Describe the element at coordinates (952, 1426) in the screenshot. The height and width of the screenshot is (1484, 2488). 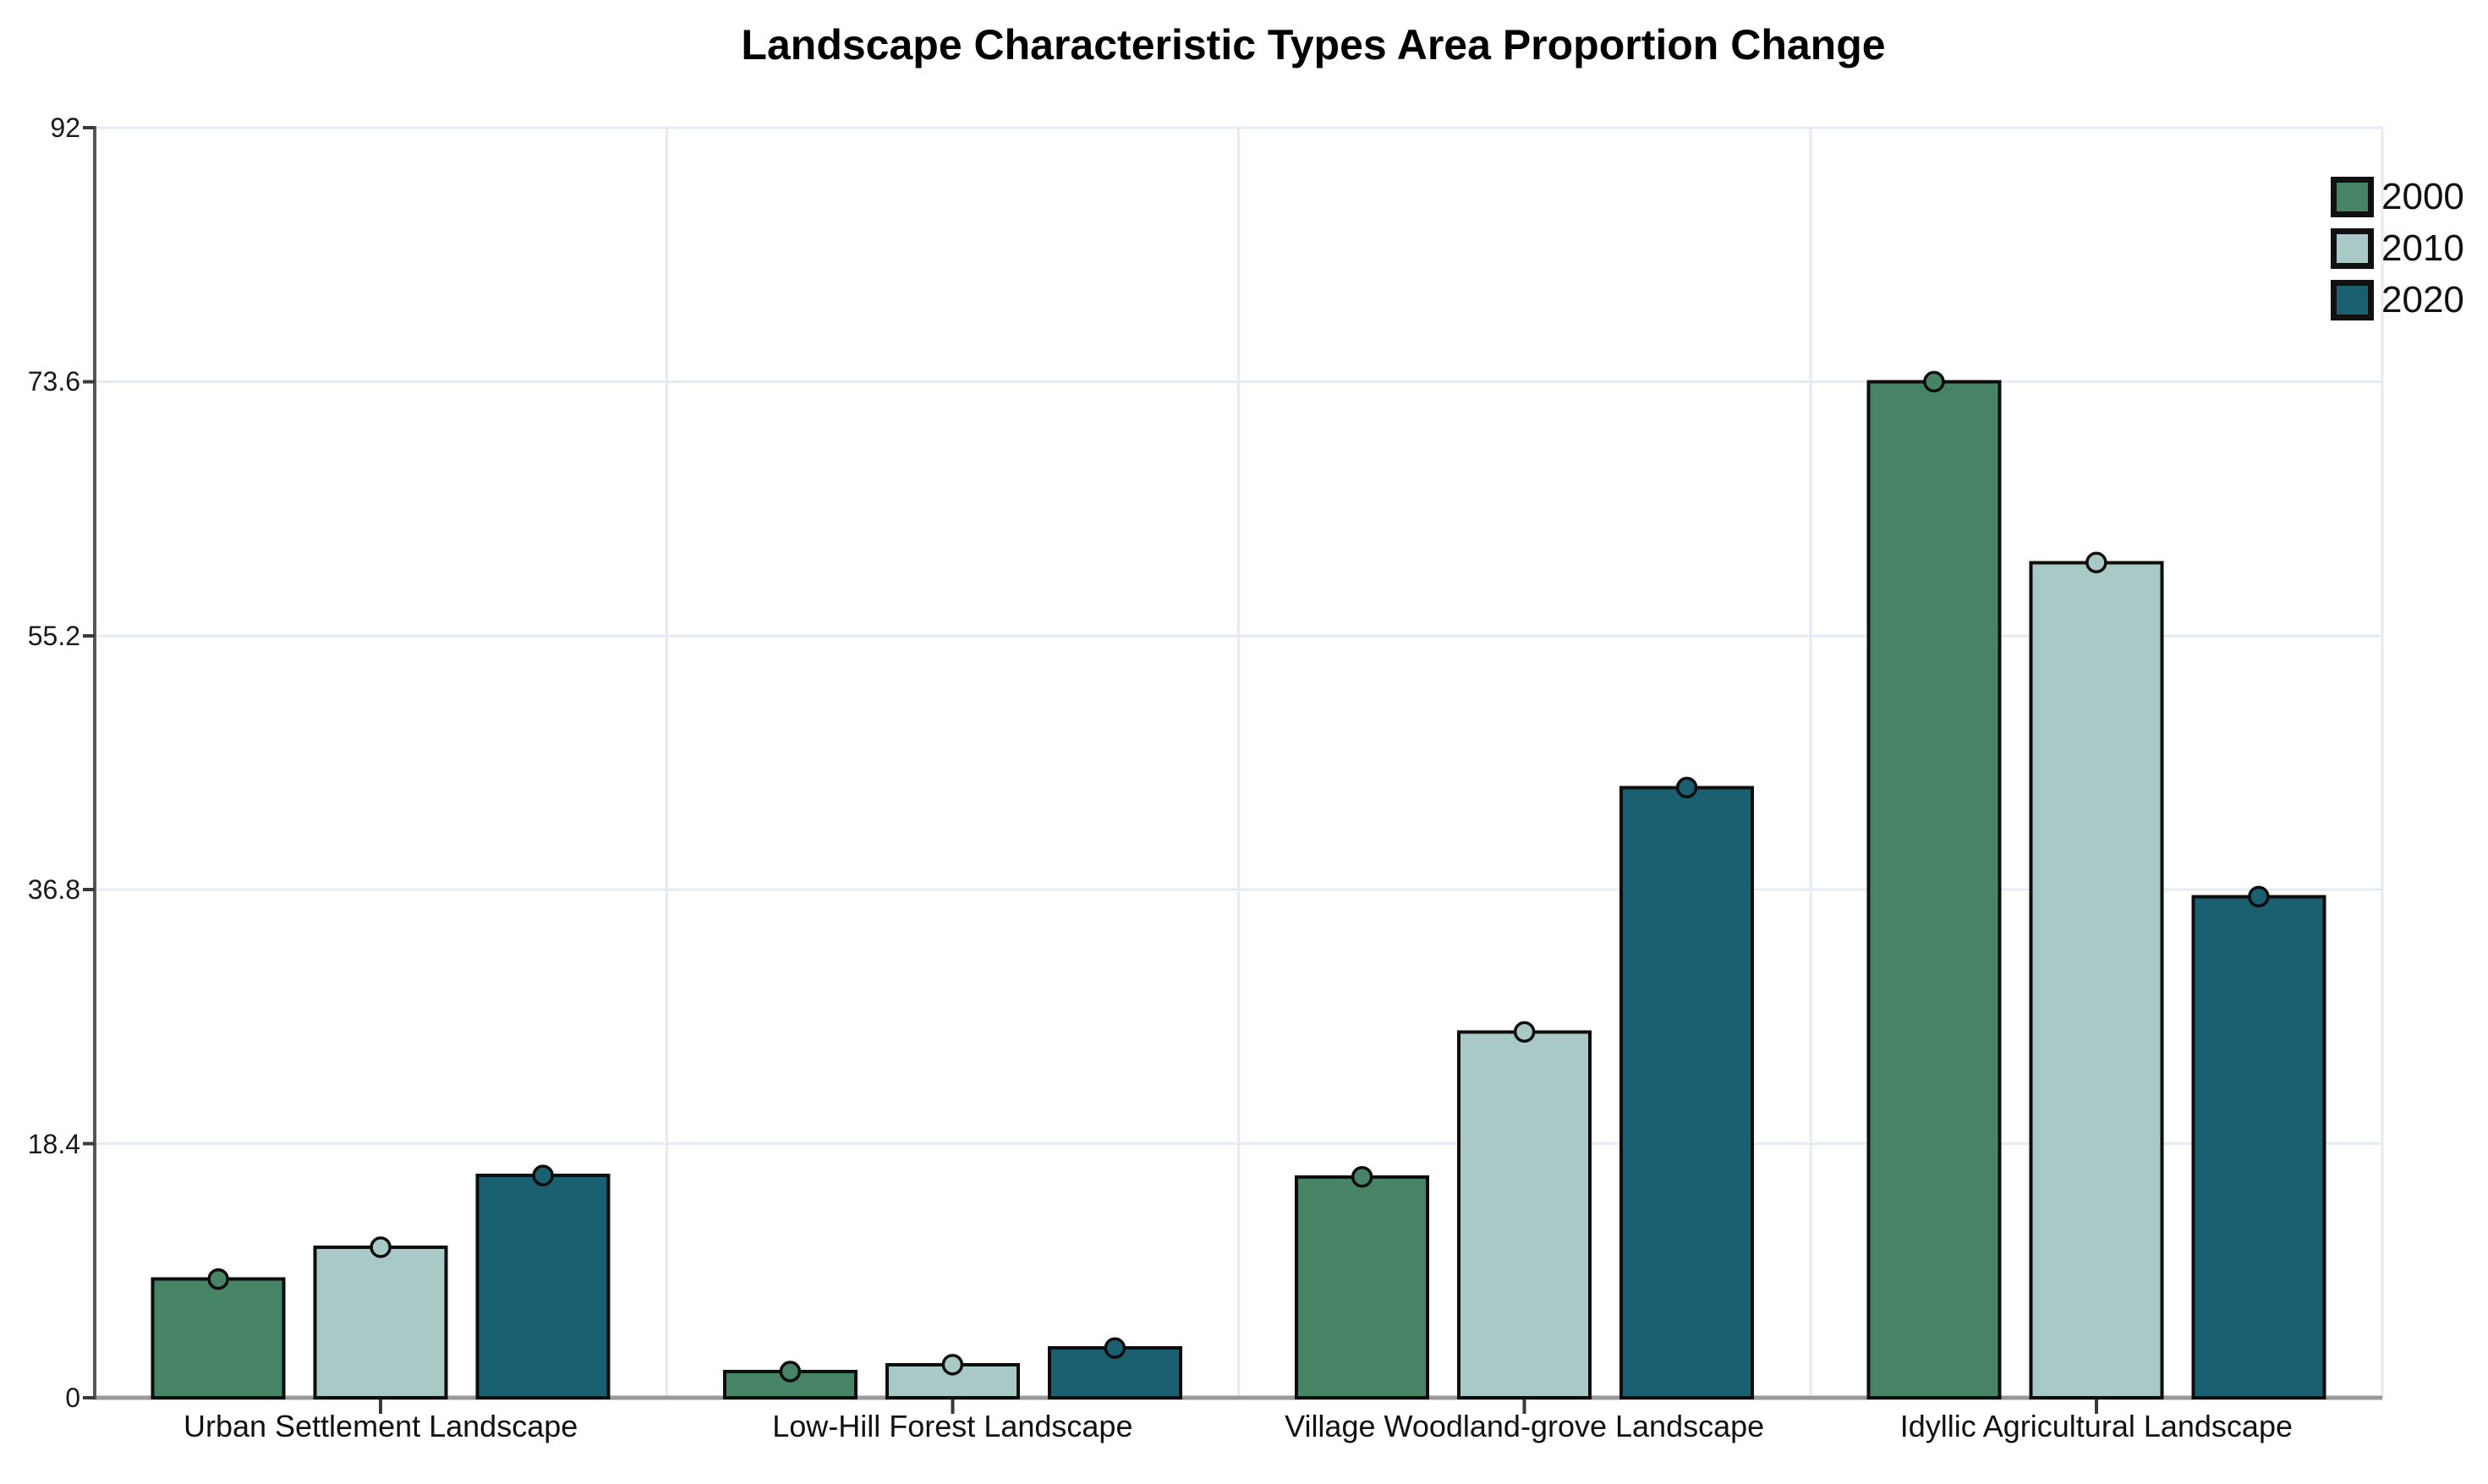
I see `x-label-low-hill-forest-landscape: Low-Hill Forest Landscape` at that location.